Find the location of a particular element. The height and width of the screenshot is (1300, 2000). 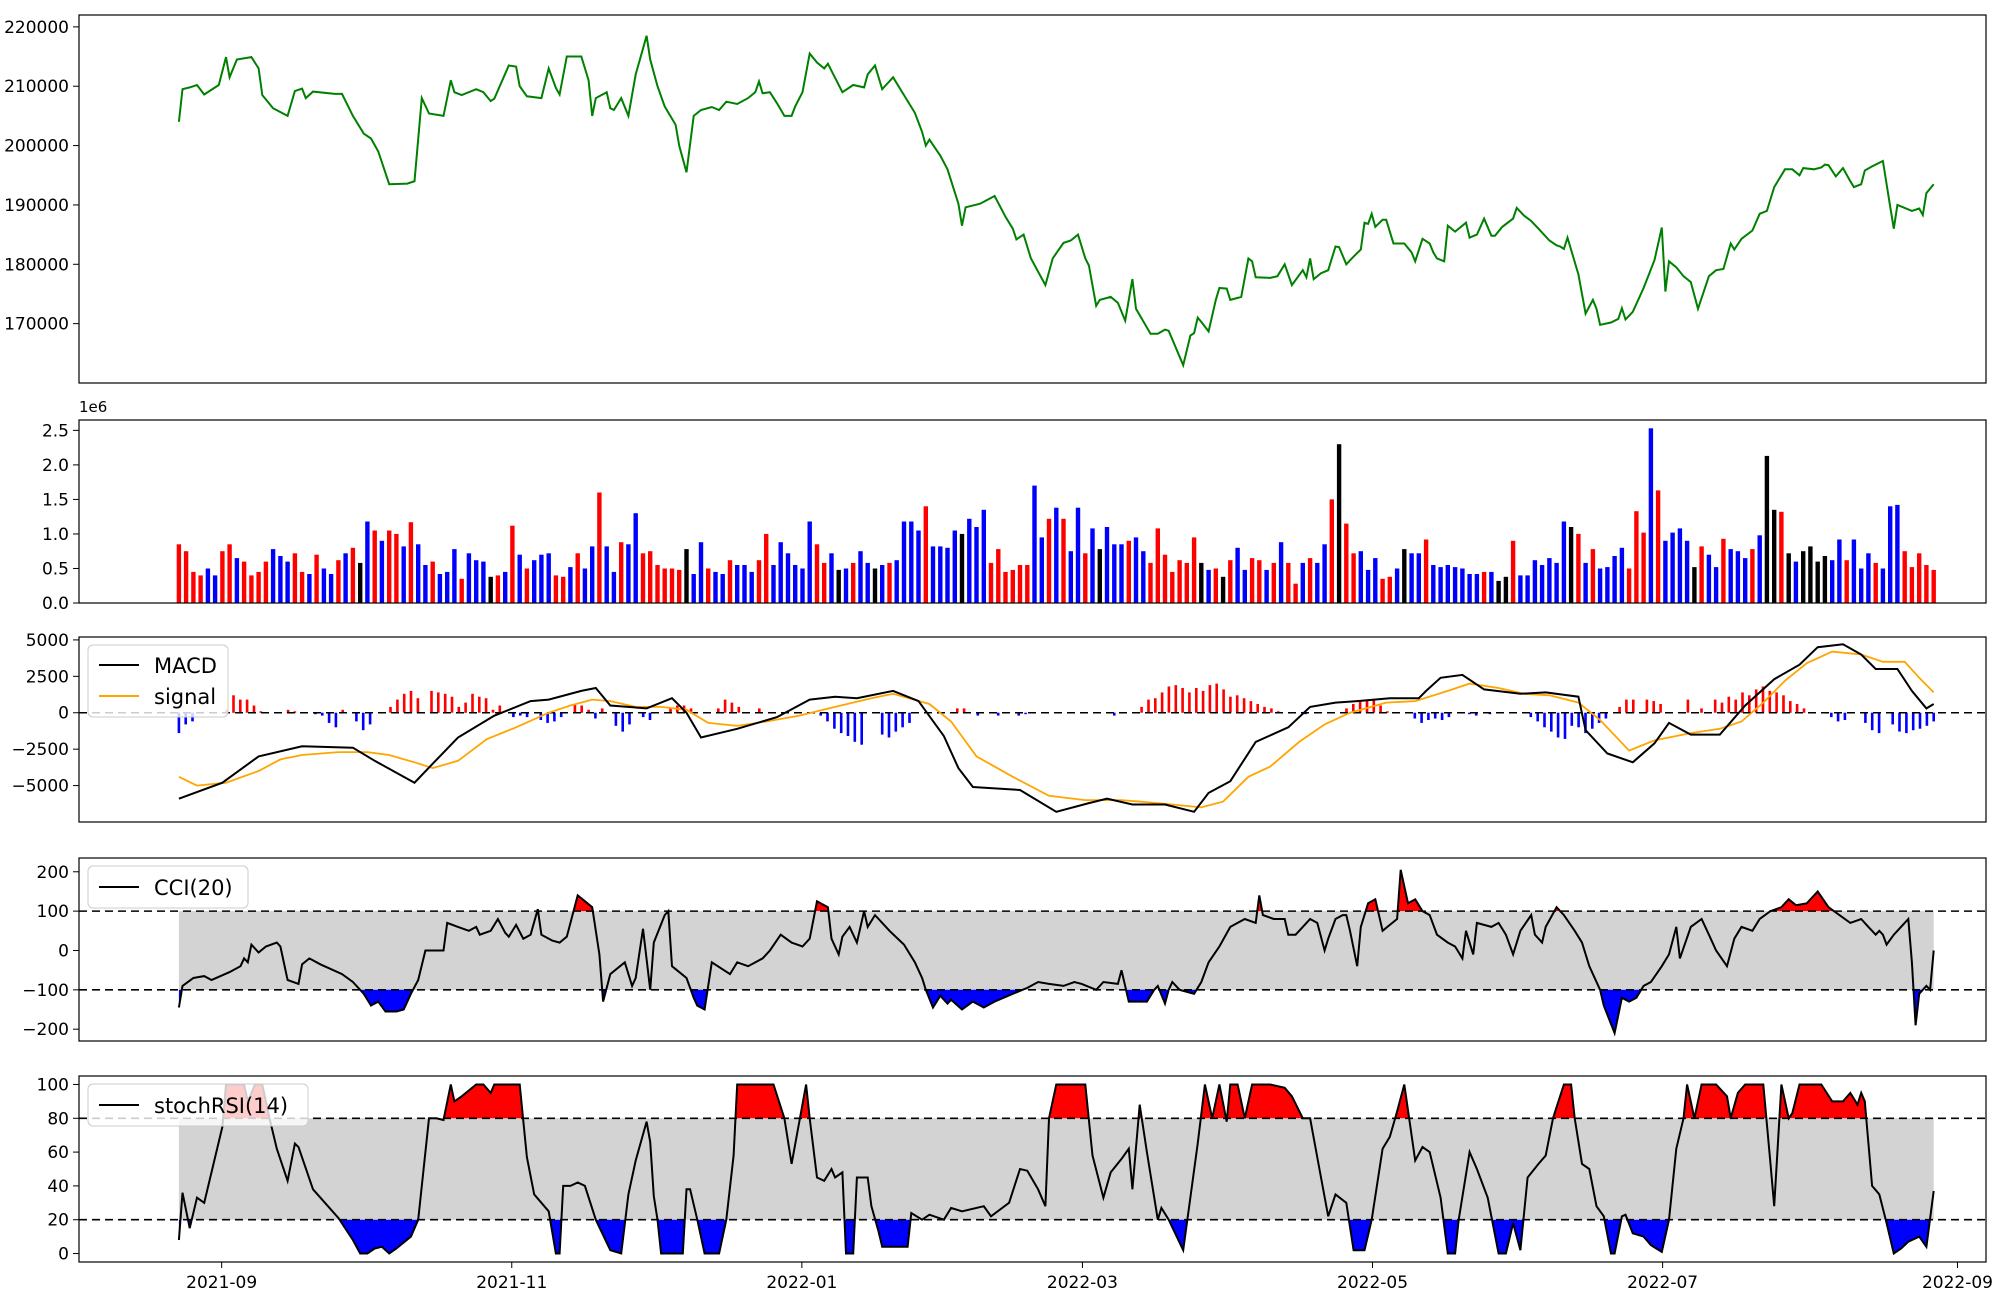

y-tick-label: 0.0 is located at coordinates (55, 604).